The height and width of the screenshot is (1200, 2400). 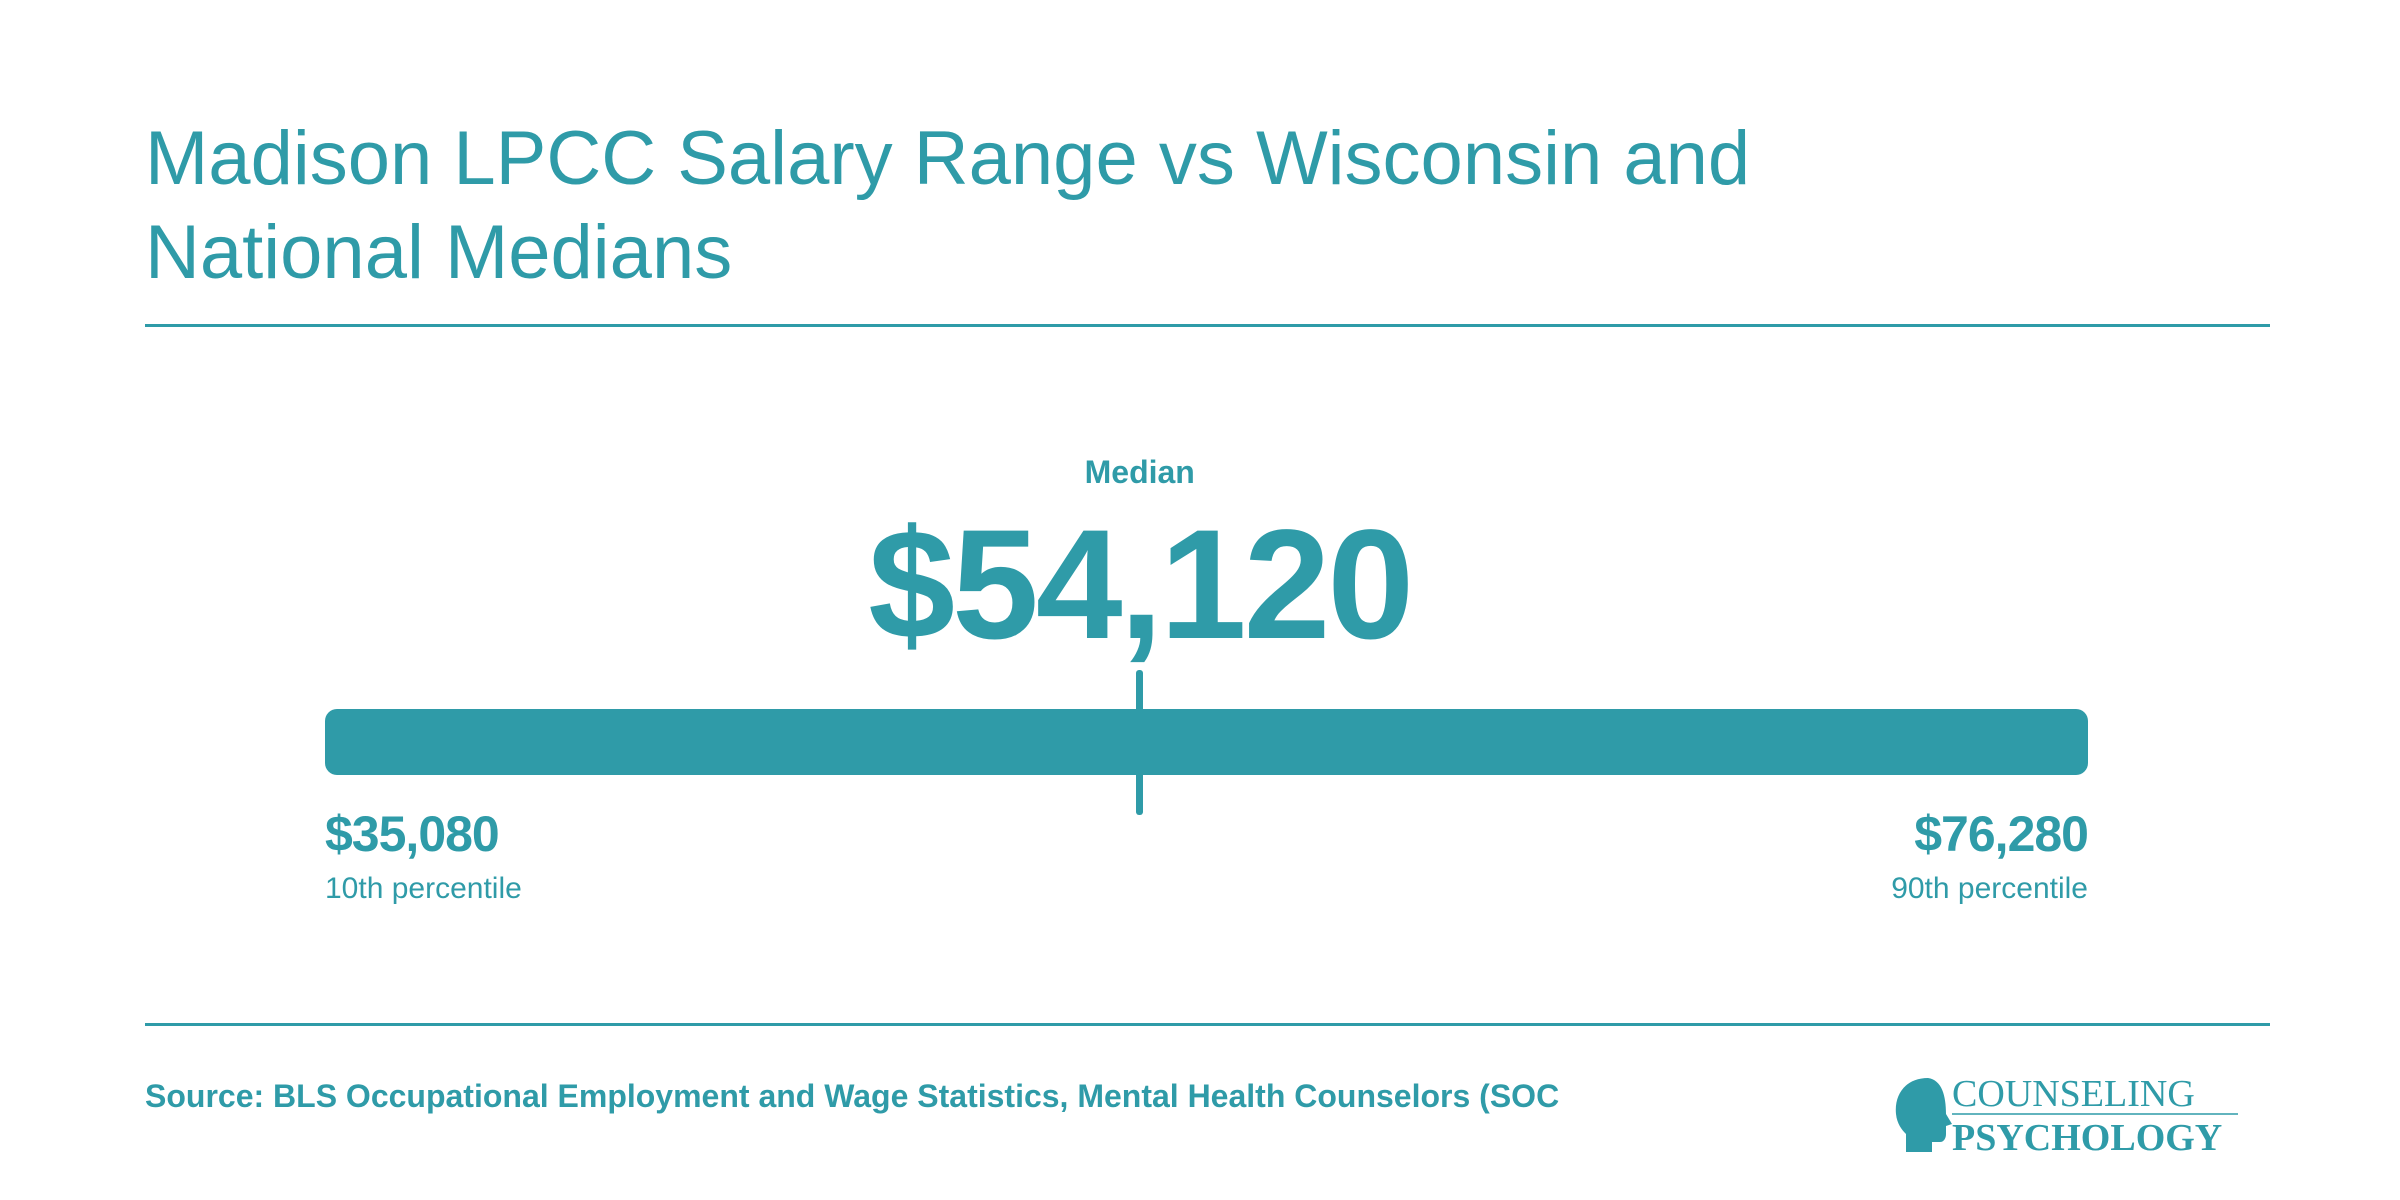 What do you see at coordinates (412, 834) in the screenshot?
I see `low-percentile-value: $35,080` at bounding box center [412, 834].